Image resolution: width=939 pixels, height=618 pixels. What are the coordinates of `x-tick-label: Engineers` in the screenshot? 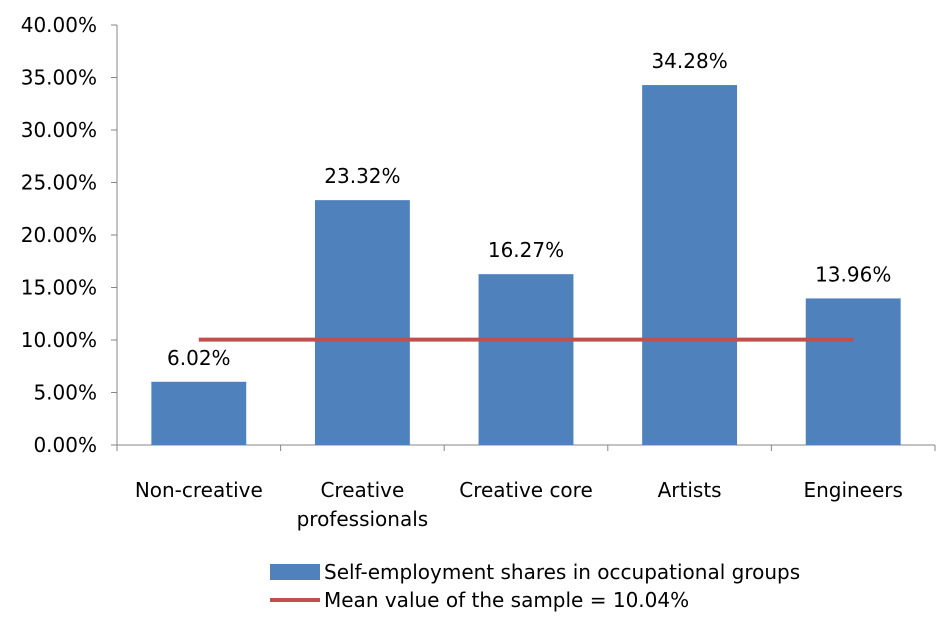 It's located at (853, 490).